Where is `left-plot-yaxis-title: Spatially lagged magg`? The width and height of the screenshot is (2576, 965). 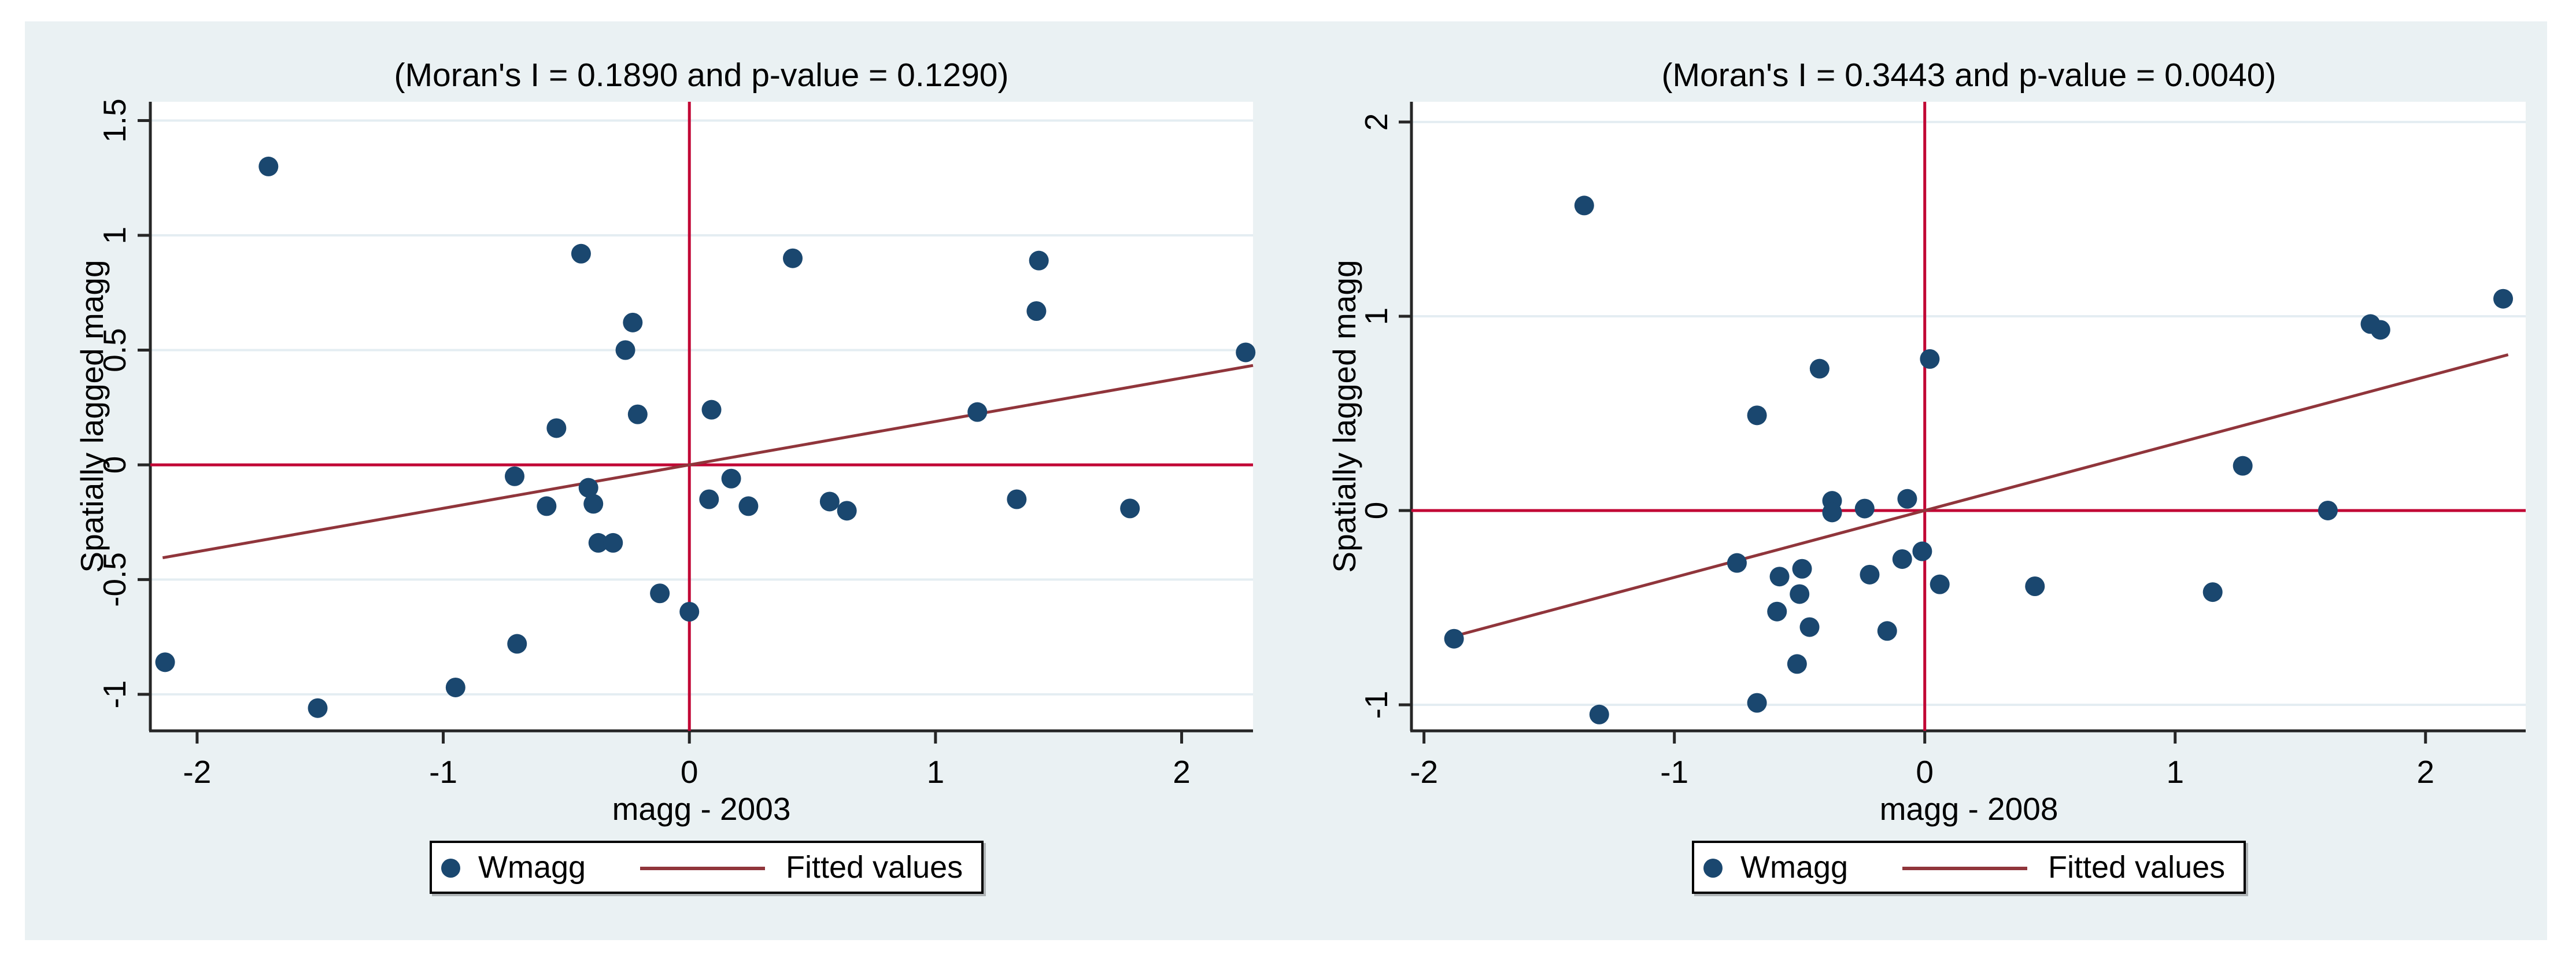
left-plot-yaxis-title: Spatially lagged magg is located at coordinates (92, 416).